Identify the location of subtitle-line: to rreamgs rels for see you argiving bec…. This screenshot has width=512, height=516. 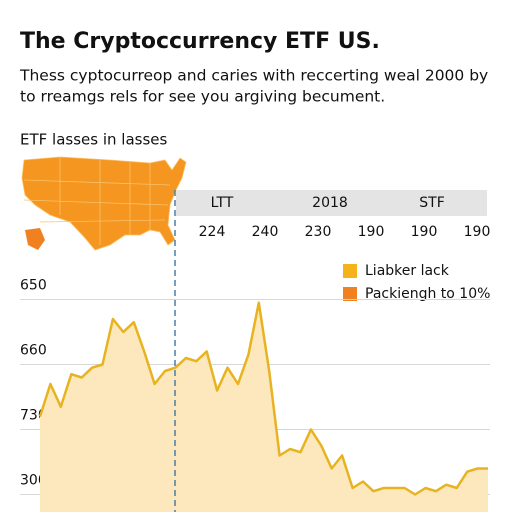
(202, 97).